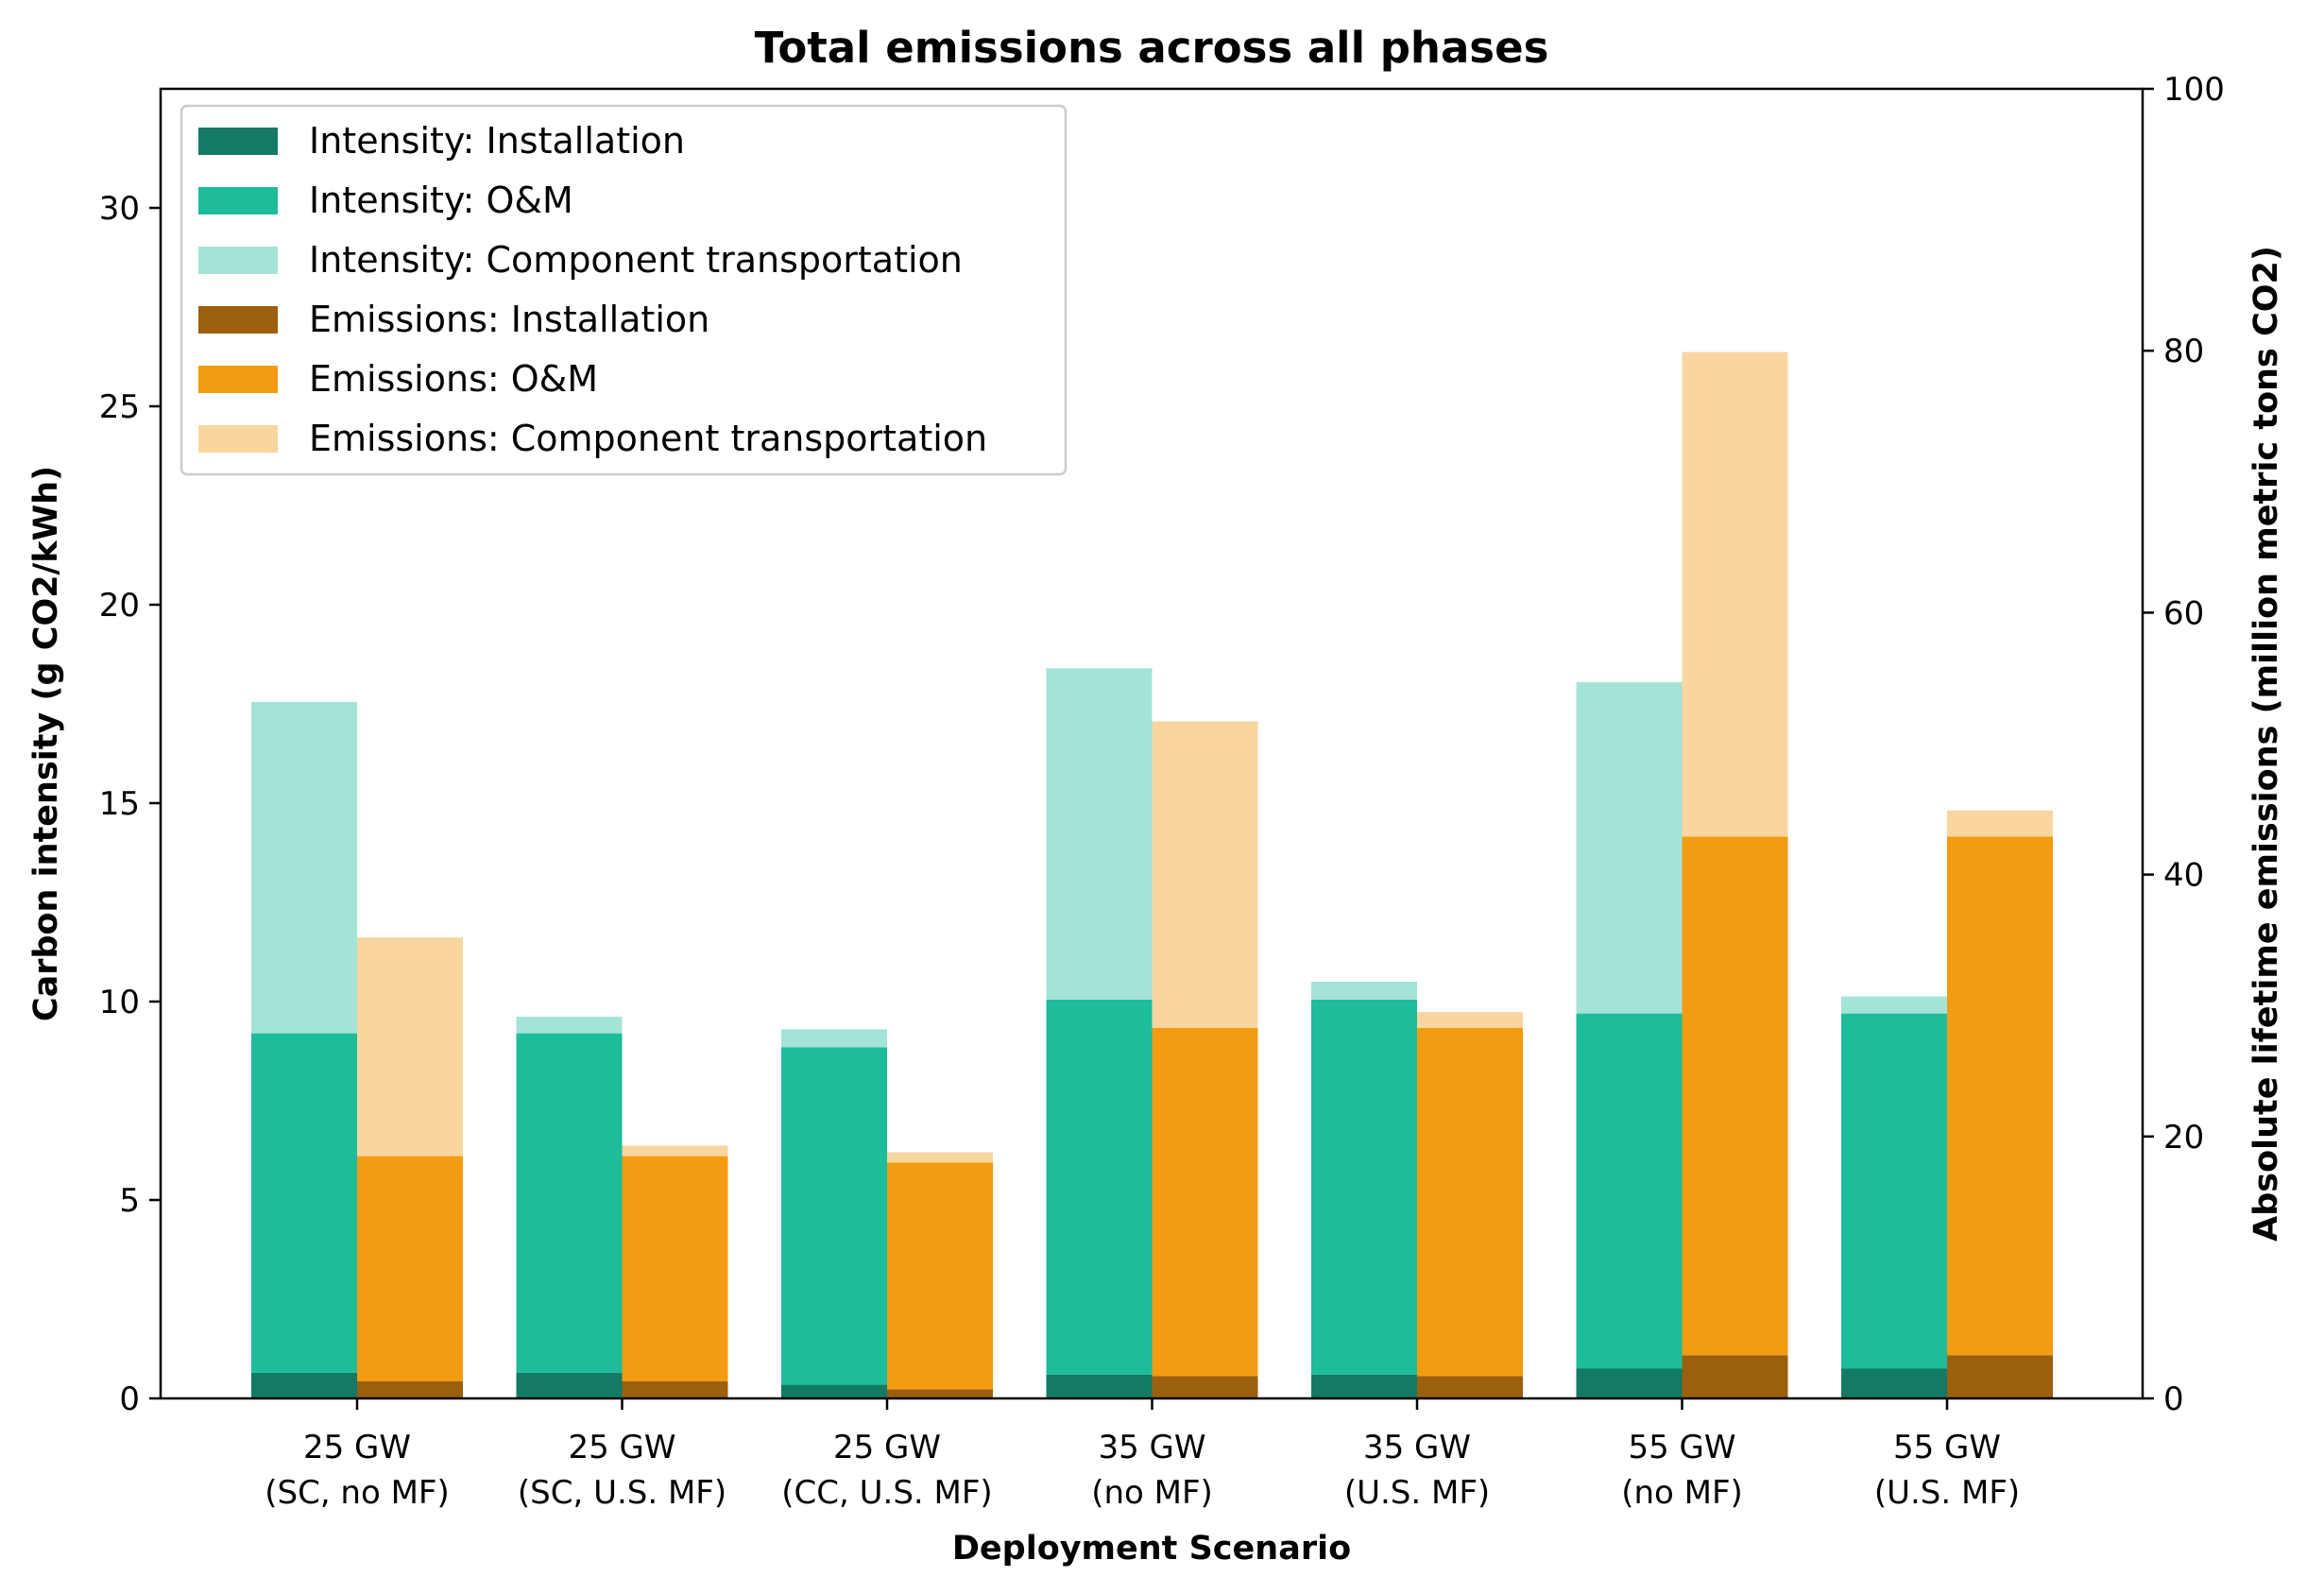 This screenshot has height=1594, width=2324. What do you see at coordinates (497, 141) in the screenshot?
I see `legend-label-intensity-installation: Intensity: Installation` at bounding box center [497, 141].